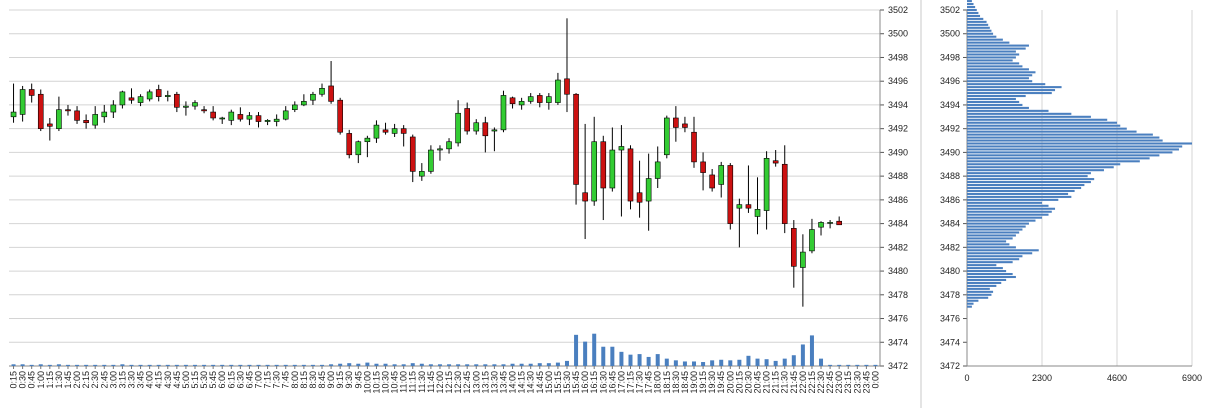 This screenshot has height=413, width=1210. I want to click on time-tick-label: 5:30, so click(204, 380).